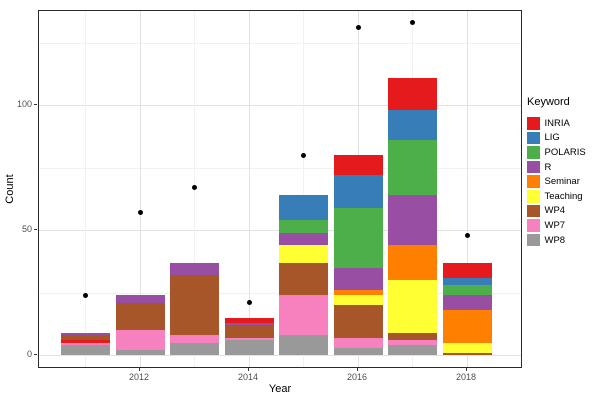 This screenshot has width=600, height=400. What do you see at coordinates (412, 220) in the screenshot?
I see `bar-2017-segment-R` at bounding box center [412, 220].